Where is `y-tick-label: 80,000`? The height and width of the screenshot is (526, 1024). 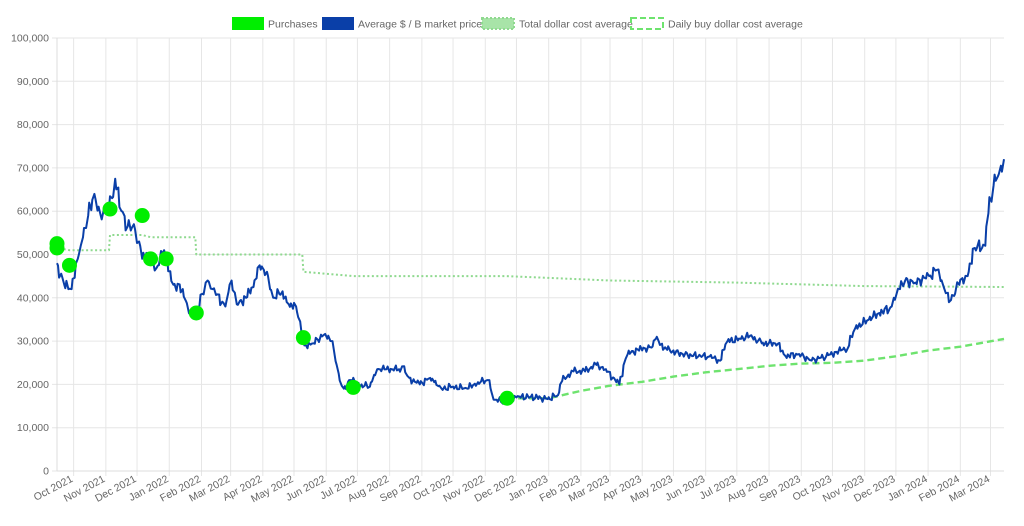 y-tick-label: 80,000 is located at coordinates (33, 125).